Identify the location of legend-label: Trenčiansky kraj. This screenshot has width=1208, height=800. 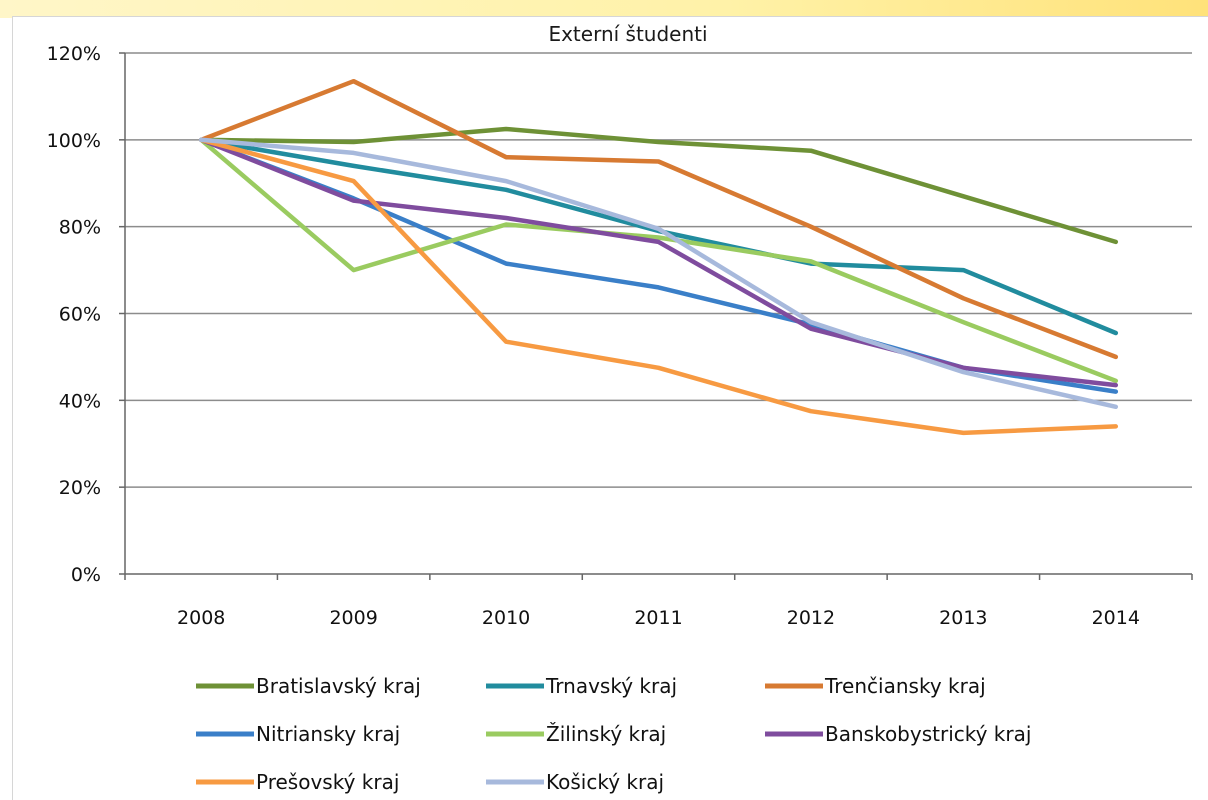
(905, 686).